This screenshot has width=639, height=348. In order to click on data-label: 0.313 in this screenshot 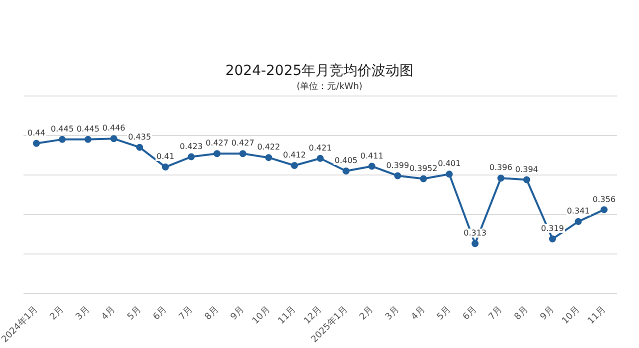, I will do `click(475, 233)`.